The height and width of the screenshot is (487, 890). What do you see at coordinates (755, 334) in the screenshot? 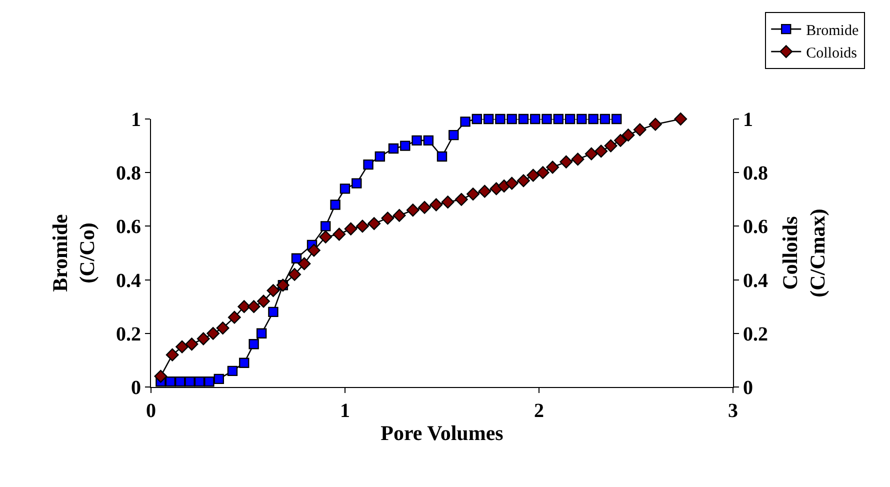
I see `y2-tick-label: 0.2` at bounding box center [755, 334].